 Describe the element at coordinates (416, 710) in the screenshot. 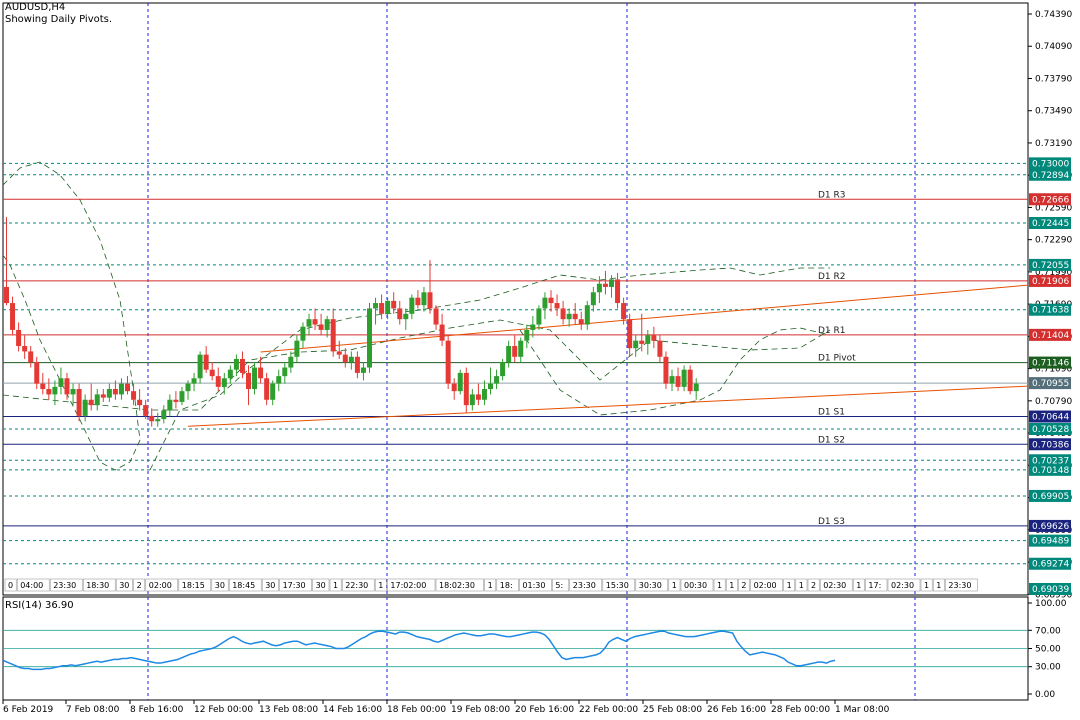

I see `time-axis-label: 18 Feb 00:00` at that location.